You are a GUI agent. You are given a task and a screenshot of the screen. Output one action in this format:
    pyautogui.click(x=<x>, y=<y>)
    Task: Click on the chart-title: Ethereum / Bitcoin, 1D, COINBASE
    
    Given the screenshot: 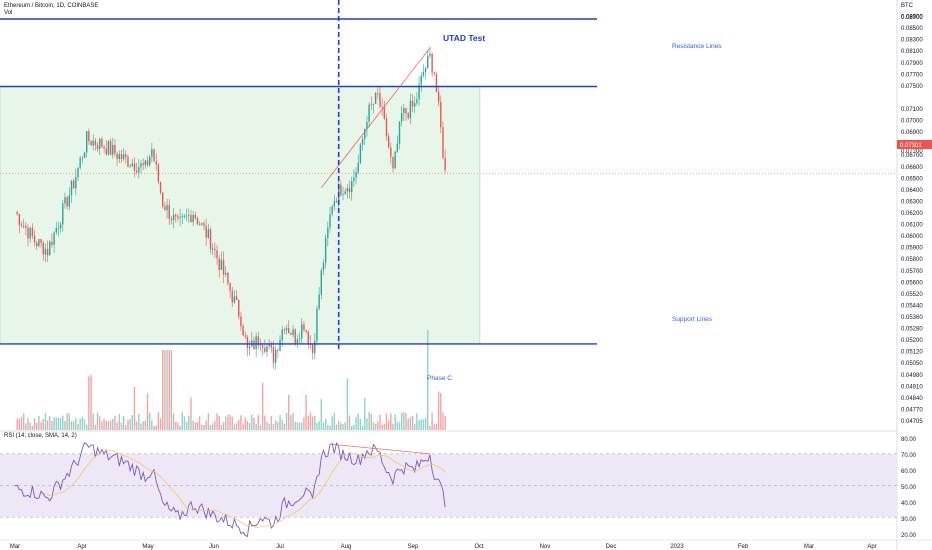 What is the action you would take?
    pyautogui.click(x=51, y=6)
    